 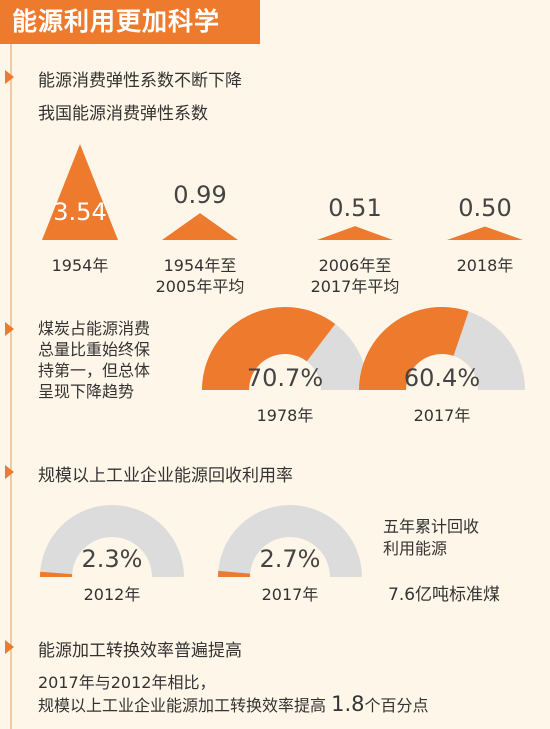 What do you see at coordinates (442, 378) in the screenshot?
I see `gauge-value-label: 60.4%` at bounding box center [442, 378].